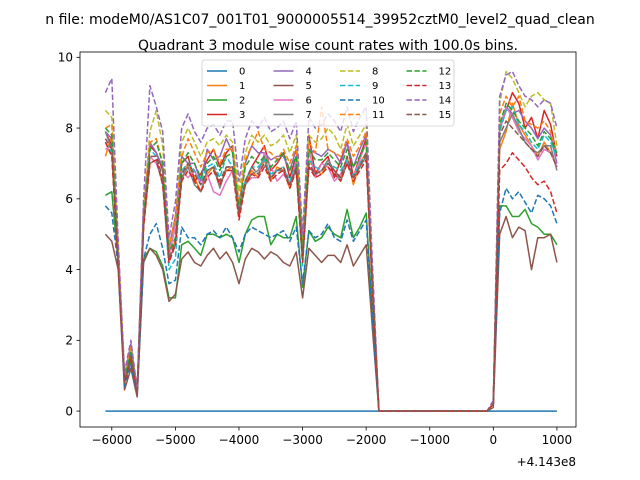  I want to click on legend-box, so click(328, 93).